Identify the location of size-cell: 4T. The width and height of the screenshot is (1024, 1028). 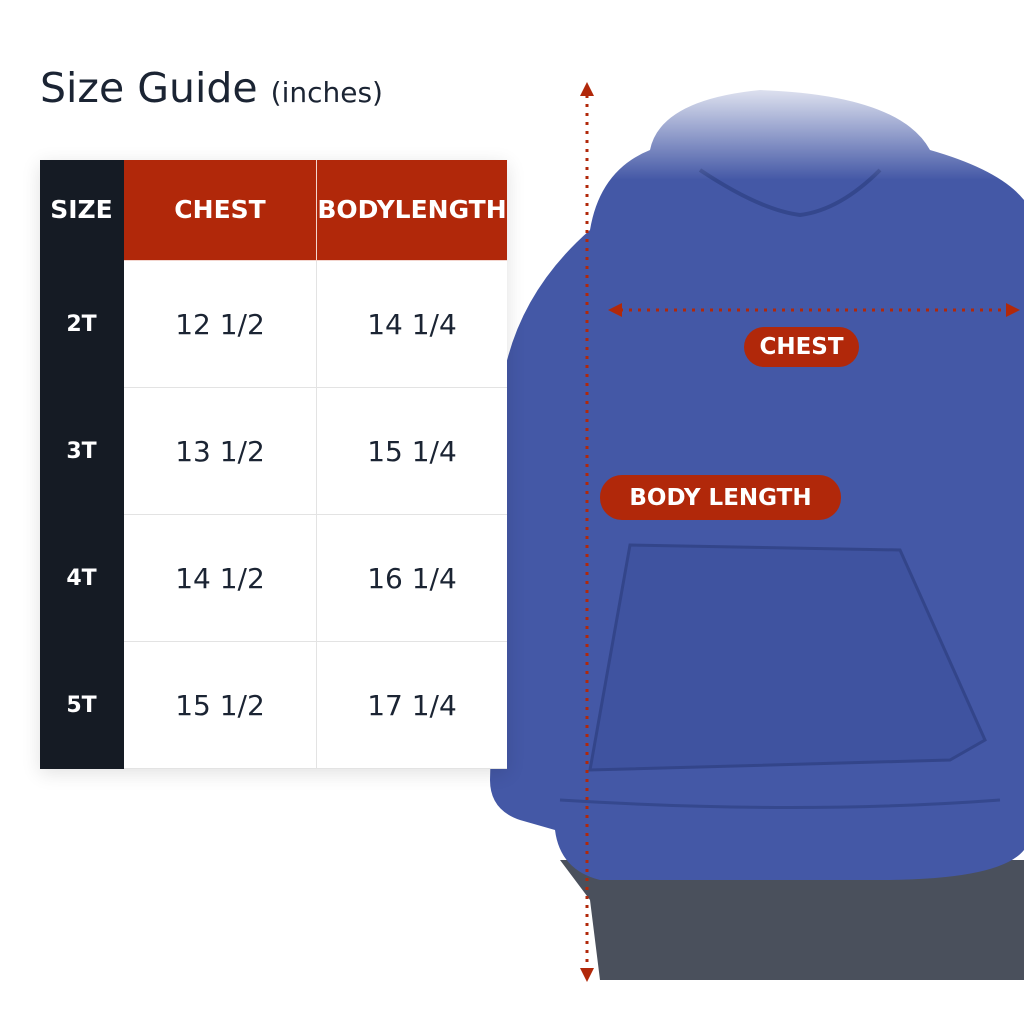
(82, 578).